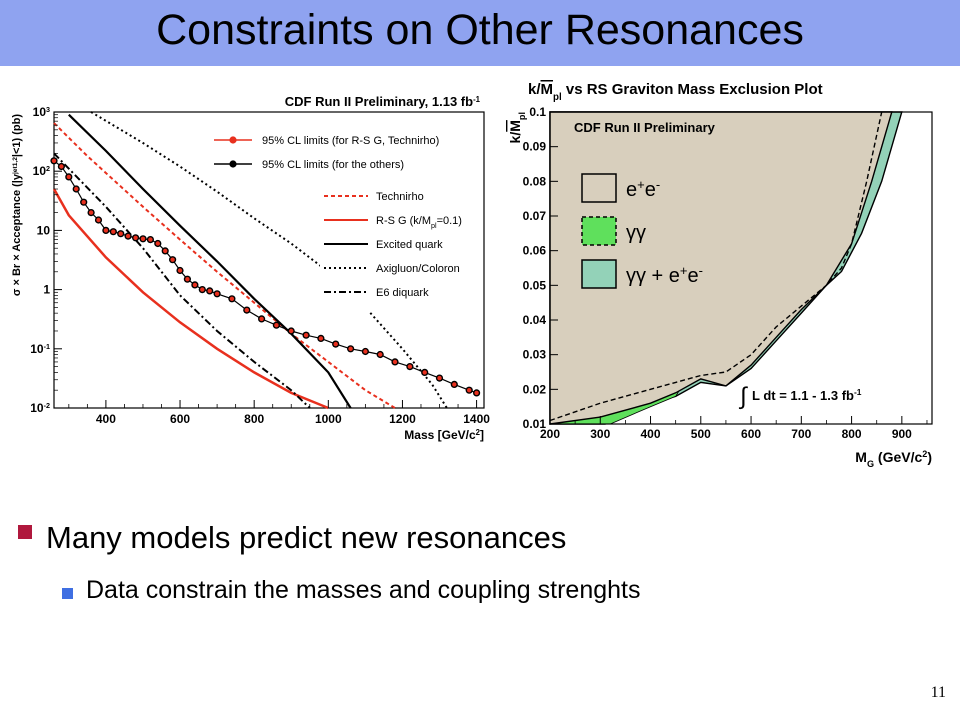 Image resolution: width=960 pixels, height=720 pixels. What do you see at coordinates (645, 127) in the screenshot?
I see `plot2-inner-label: CDF Run II Preliminary` at bounding box center [645, 127].